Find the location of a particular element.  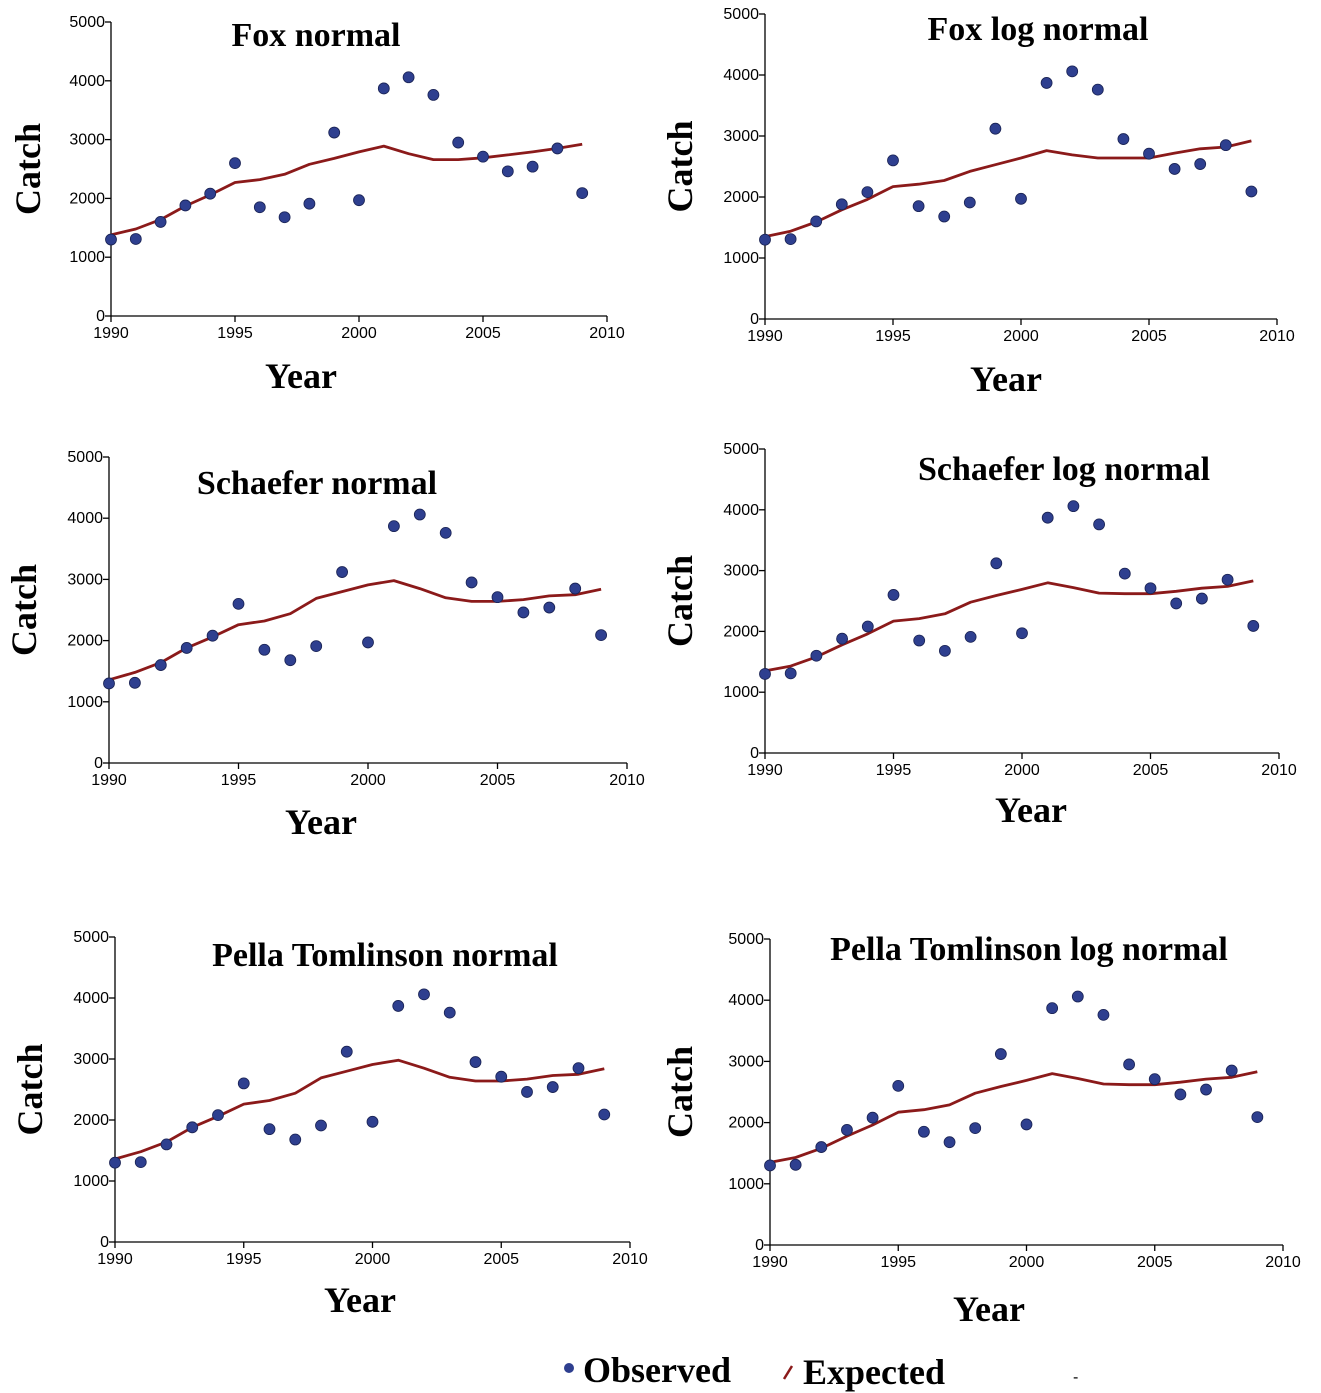

chart-title: Schaefer normal is located at coordinates (317, 483).